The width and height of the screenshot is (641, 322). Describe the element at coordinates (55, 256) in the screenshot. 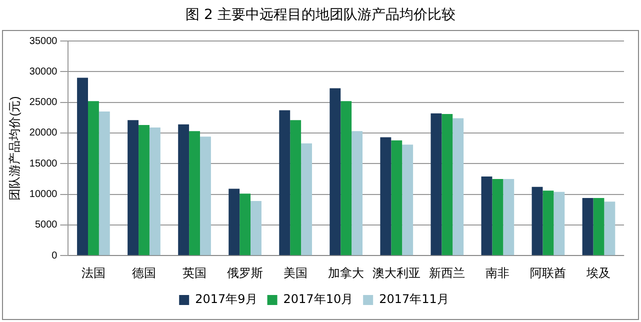

I see `y-tick-label: 0` at that location.